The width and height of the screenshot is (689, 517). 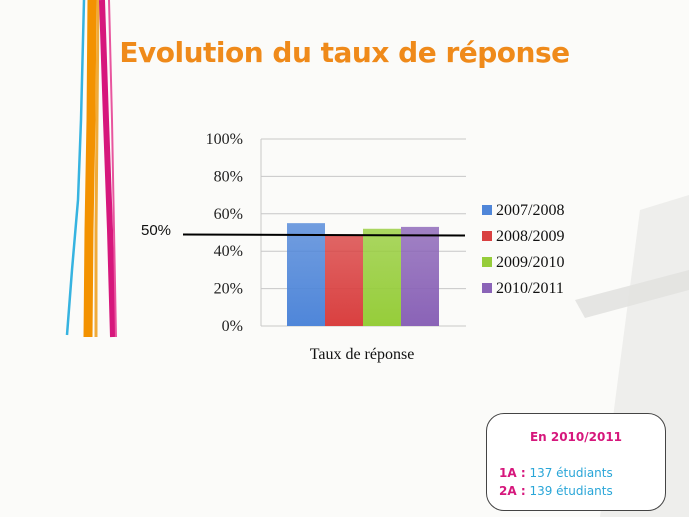 What do you see at coordinates (324, 235) in the screenshot?
I see `reference-line` at bounding box center [324, 235].